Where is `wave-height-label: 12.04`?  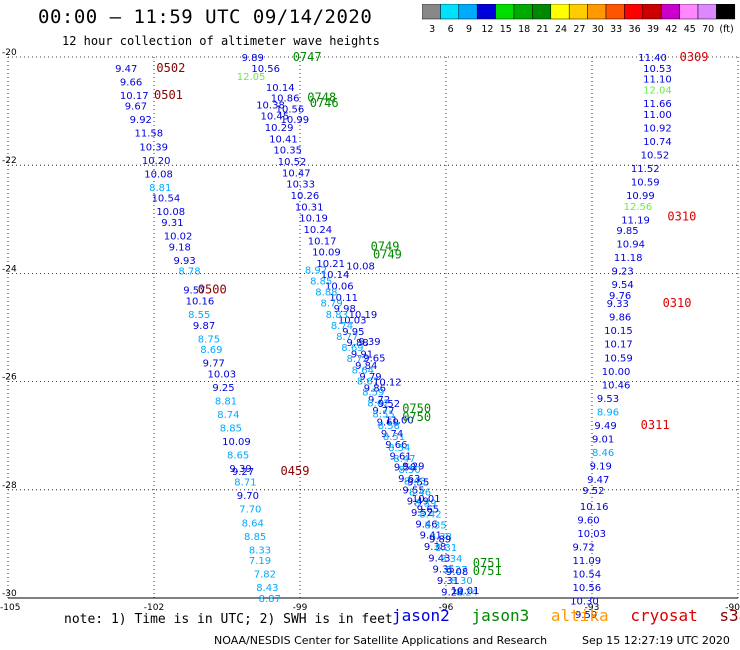 wave-height-label: 12.04 is located at coordinates (657, 90).